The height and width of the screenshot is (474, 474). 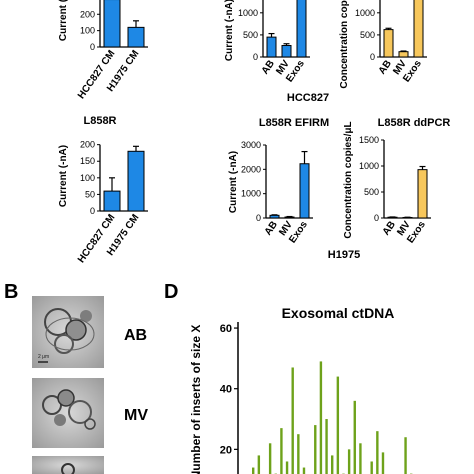 What do you see at coordinates (92, 47) in the screenshot?
I see `left_top-y-tick-label: 0` at bounding box center [92, 47].